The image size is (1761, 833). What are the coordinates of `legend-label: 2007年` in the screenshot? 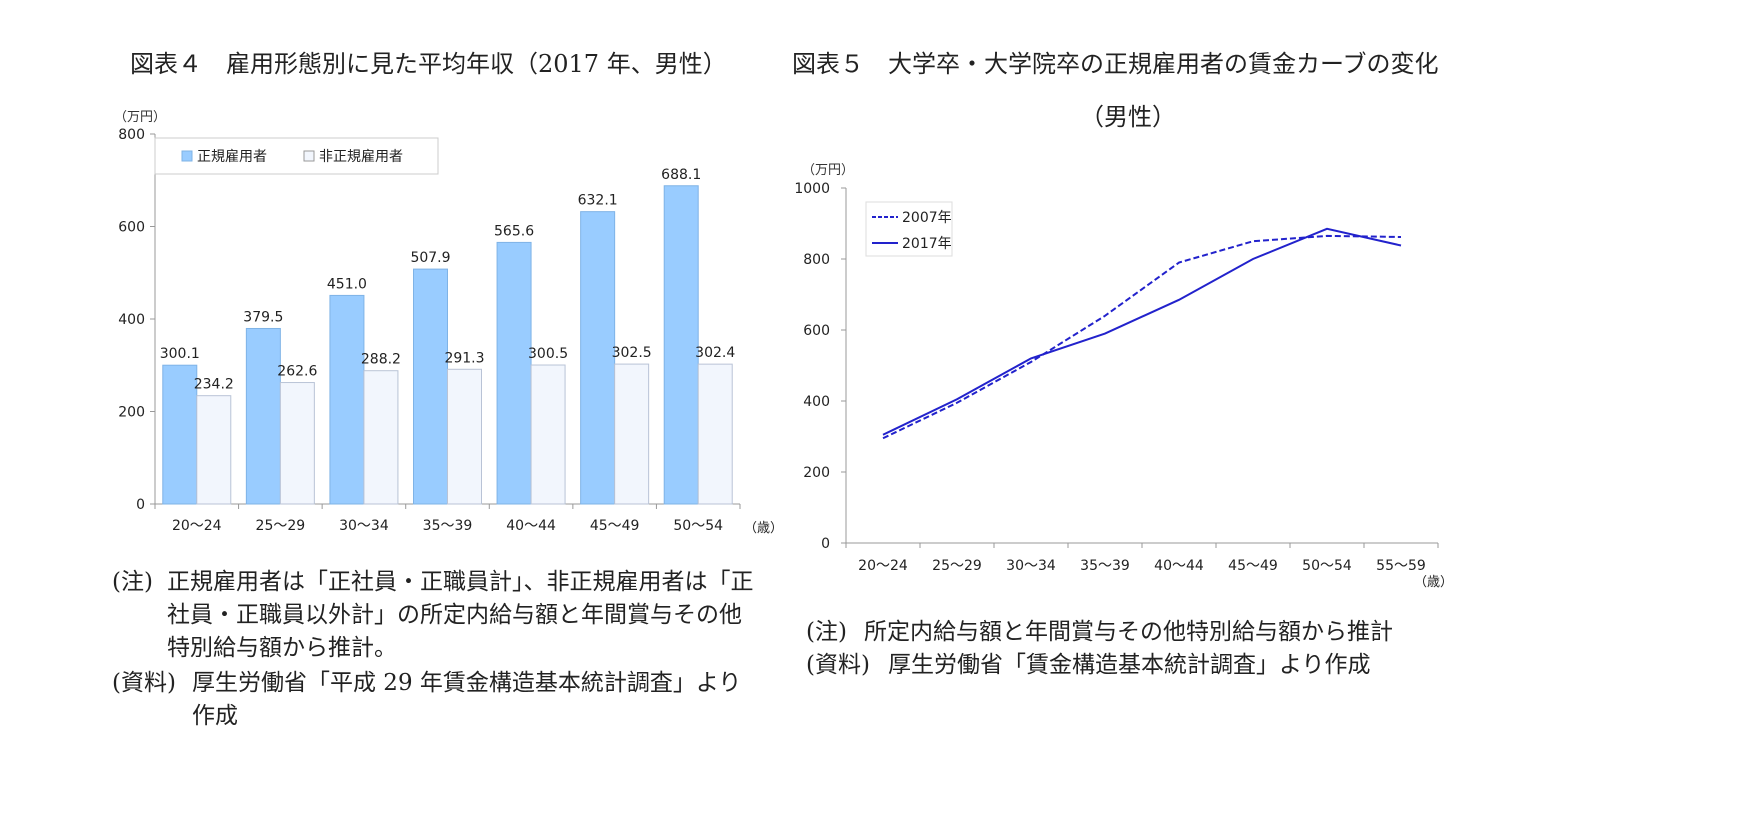 It's located at (927, 218).